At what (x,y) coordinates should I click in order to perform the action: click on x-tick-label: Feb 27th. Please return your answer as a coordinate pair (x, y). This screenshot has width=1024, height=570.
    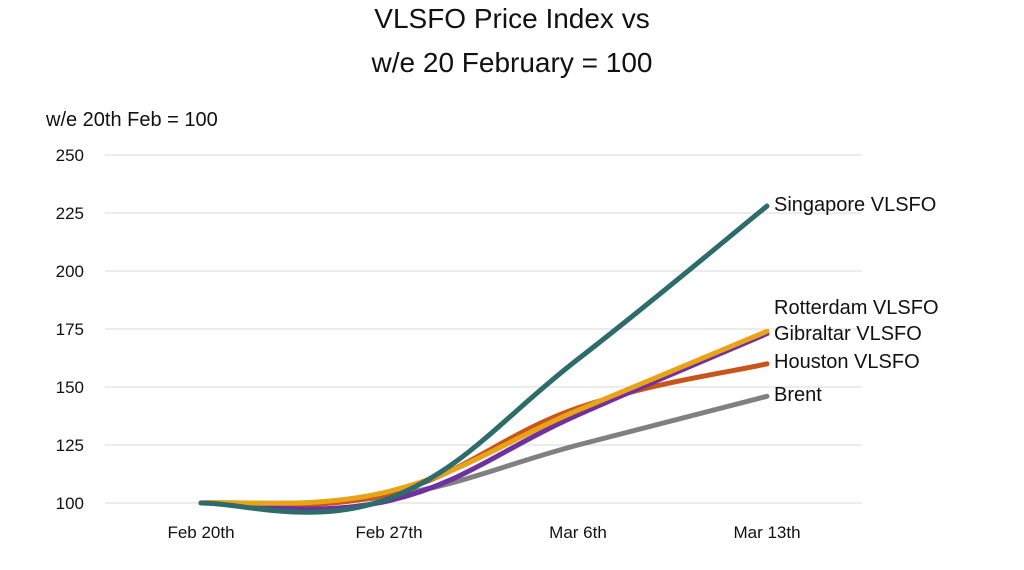
    Looking at the image, I should click on (388, 532).